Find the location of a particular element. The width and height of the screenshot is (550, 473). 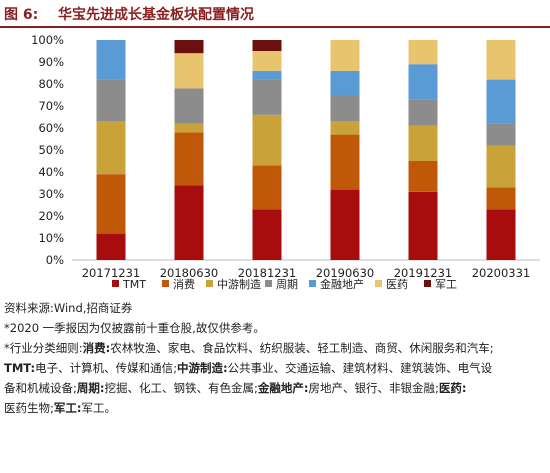

finance-text: 房地产、银行、非银金融; is located at coordinates (373, 388).